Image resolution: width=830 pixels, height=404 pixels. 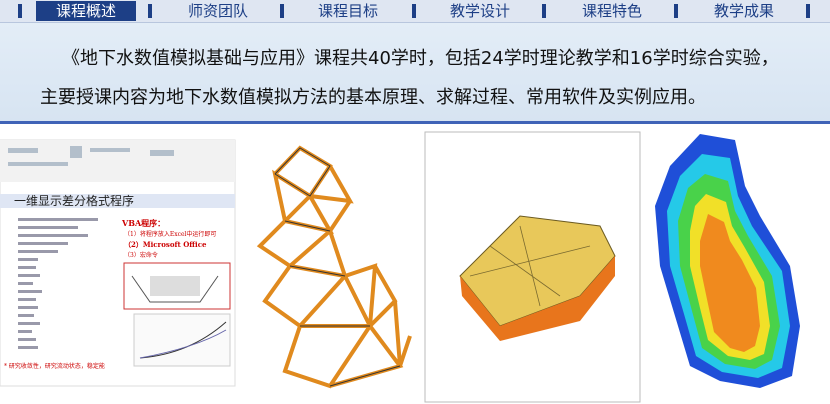 What do you see at coordinates (743, 11) in the screenshot?
I see `nav-tab: 教学成果` at bounding box center [743, 11].